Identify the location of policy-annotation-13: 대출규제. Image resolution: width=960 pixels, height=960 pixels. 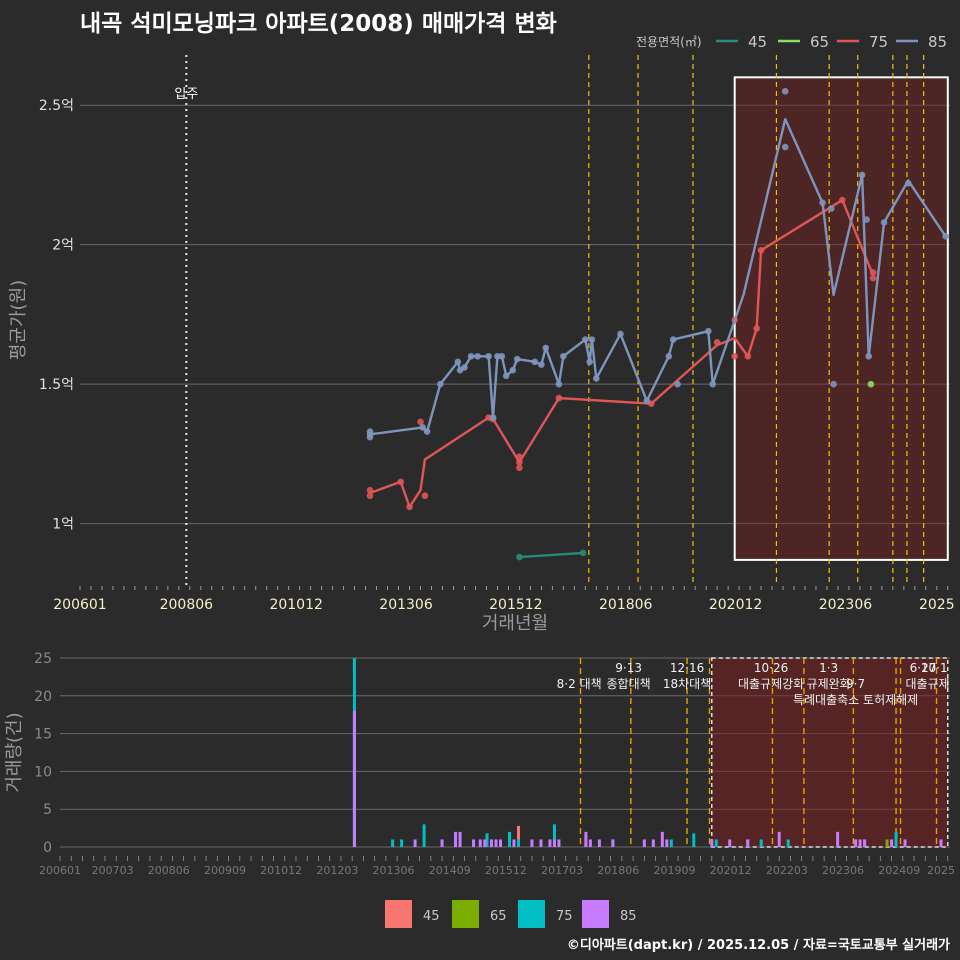
(927, 684).